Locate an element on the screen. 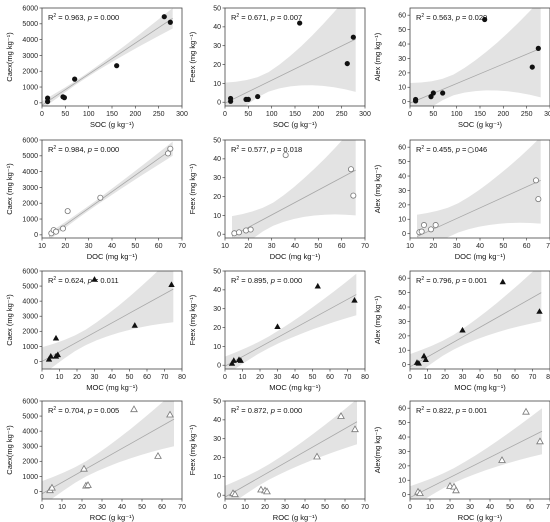 The width and height of the screenshot is (550, 522). x-tick-label: 250 is located at coordinates (527, 114).